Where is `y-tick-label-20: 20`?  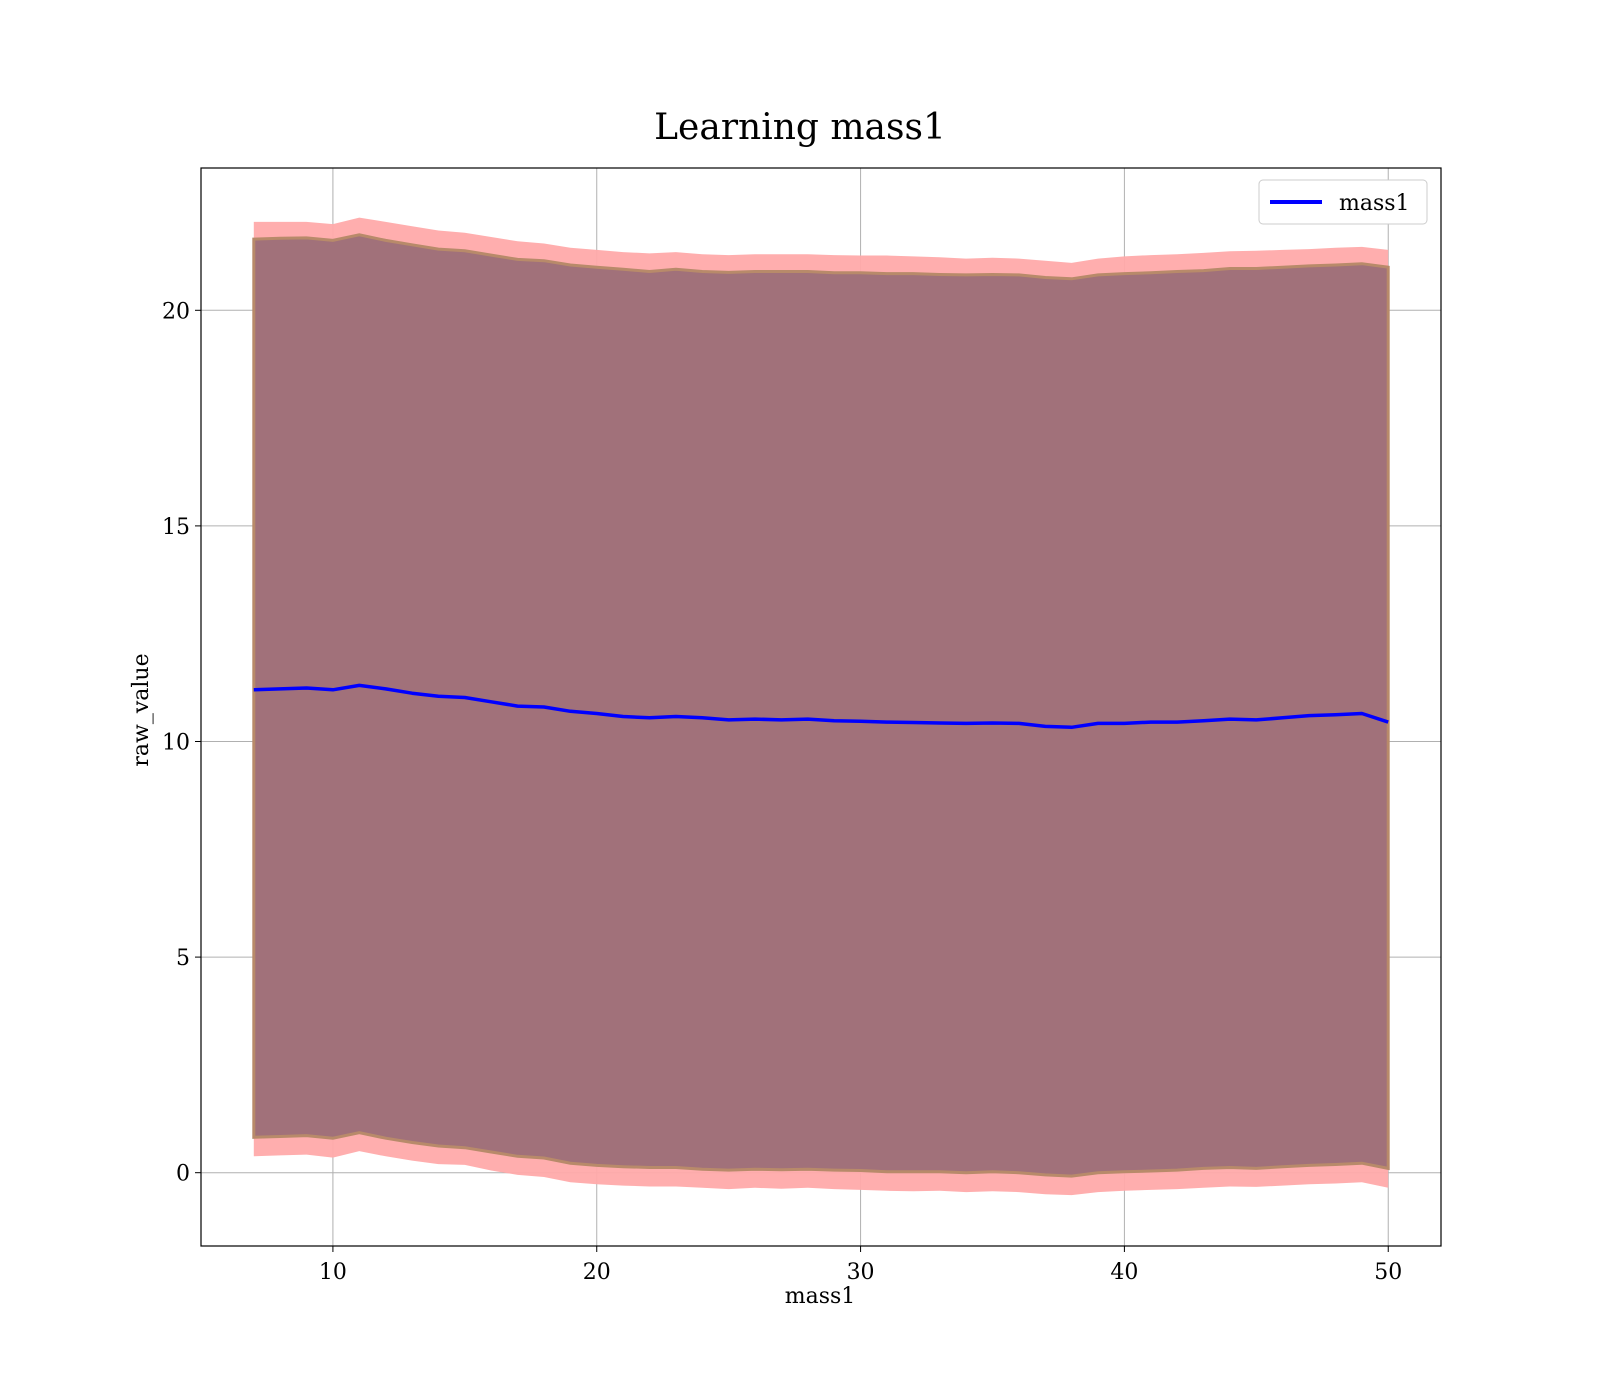 y-tick-label-20: 20 is located at coordinates (176, 311).